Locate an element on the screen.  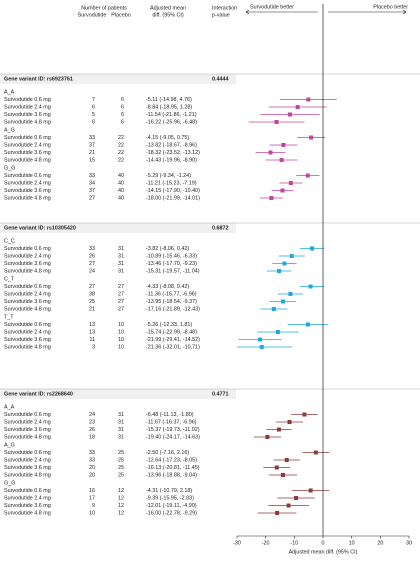
interaction-header: p-value is located at coordinates (221, 15).